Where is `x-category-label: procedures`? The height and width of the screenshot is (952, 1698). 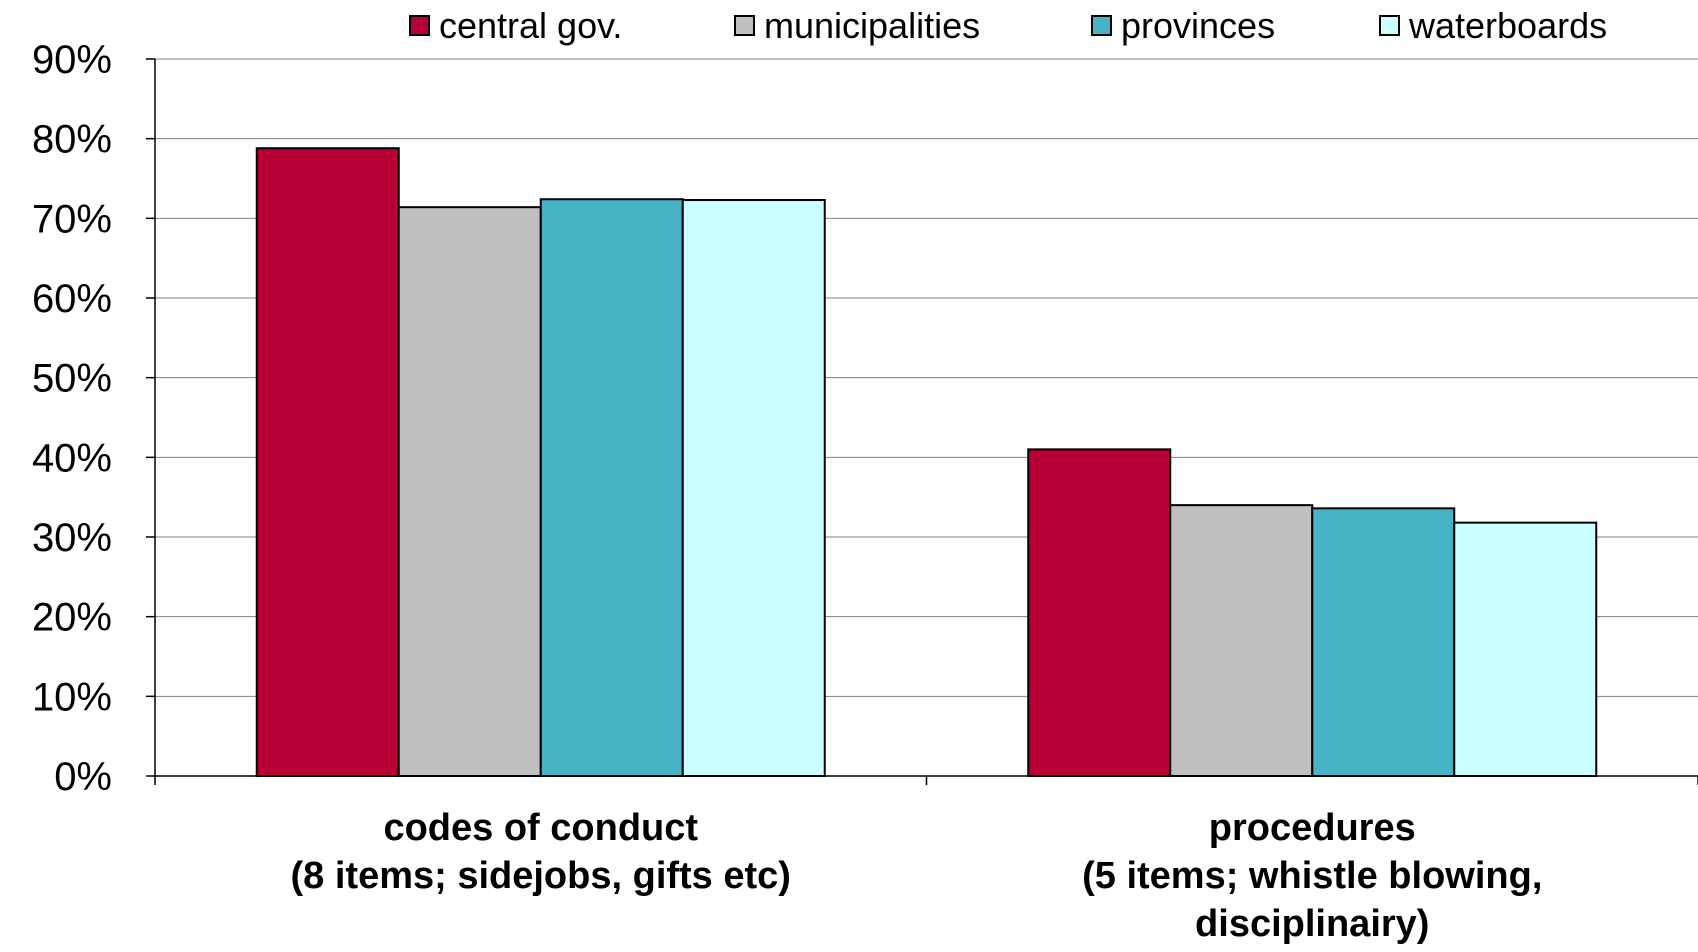
x-category-label: procedures is located at coordinates (1312, 828).